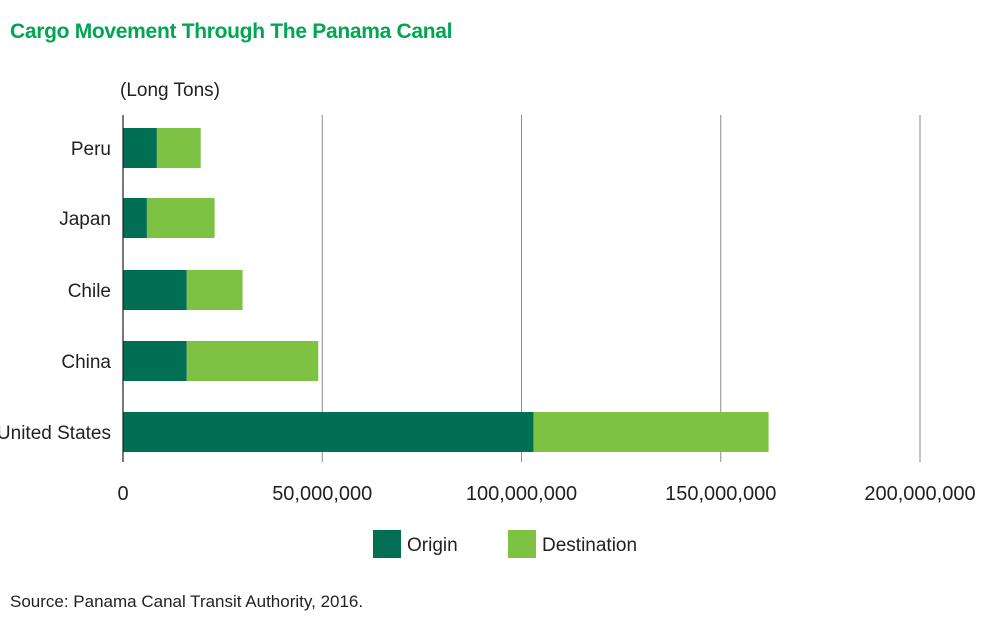 The image size is (987, 639). Describe the element at coordinates (521, 494) in the screenshot. I see `x-tick-label: 100,000,000` at that location.